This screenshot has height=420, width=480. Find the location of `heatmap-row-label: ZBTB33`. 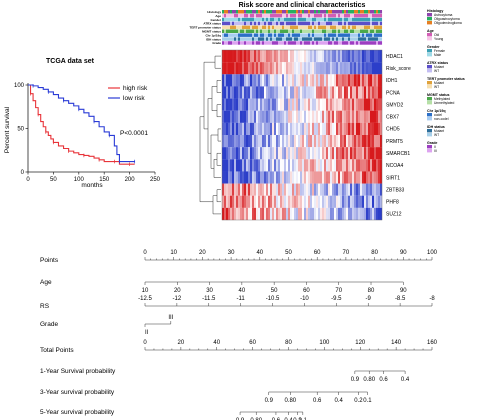

heatmap-row-label: ZBTB33 is located at coordinates (395, 190).